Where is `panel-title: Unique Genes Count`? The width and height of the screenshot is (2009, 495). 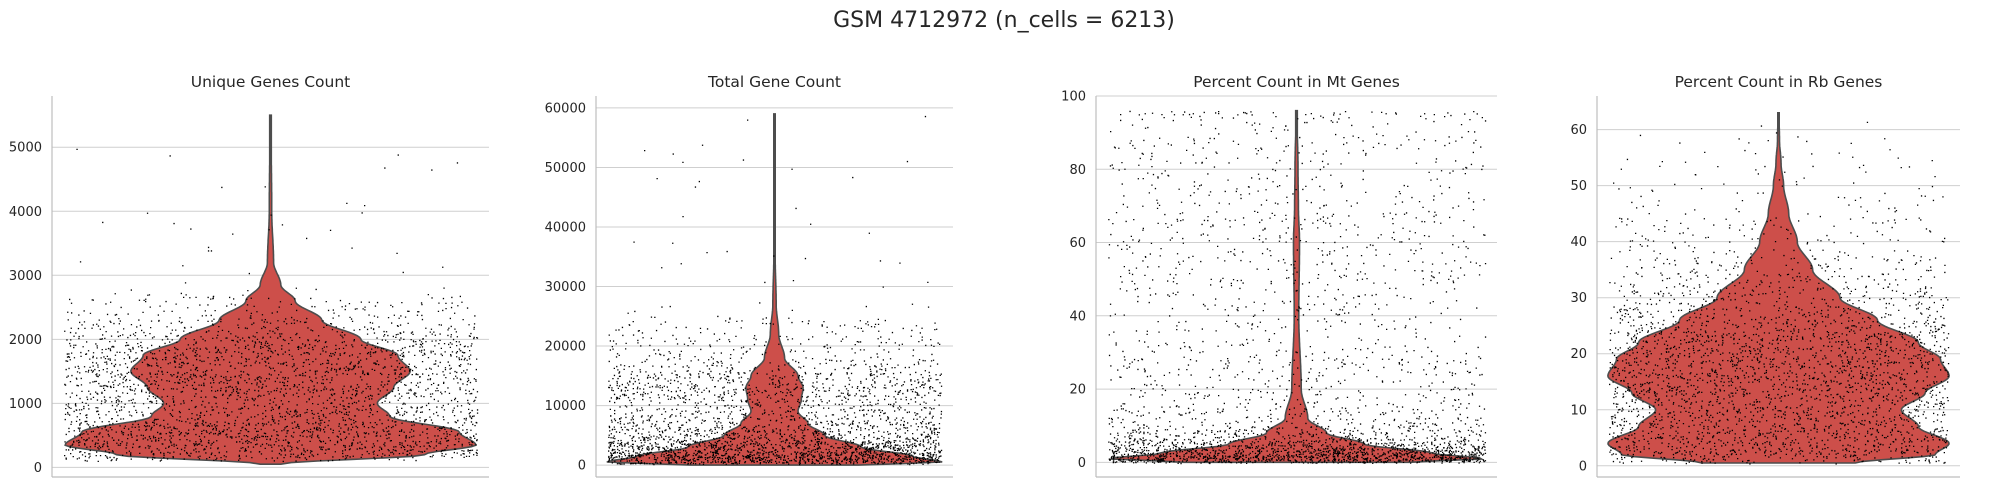
panel-title: Unique Genes Count is located at coordinates (271, 82).